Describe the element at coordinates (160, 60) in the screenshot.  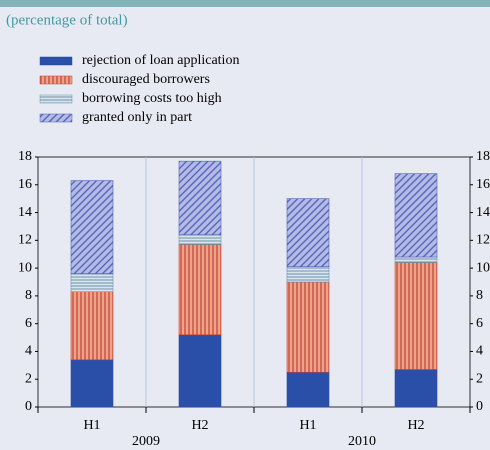
I see `legend-label: rejection of loan application` at that location.